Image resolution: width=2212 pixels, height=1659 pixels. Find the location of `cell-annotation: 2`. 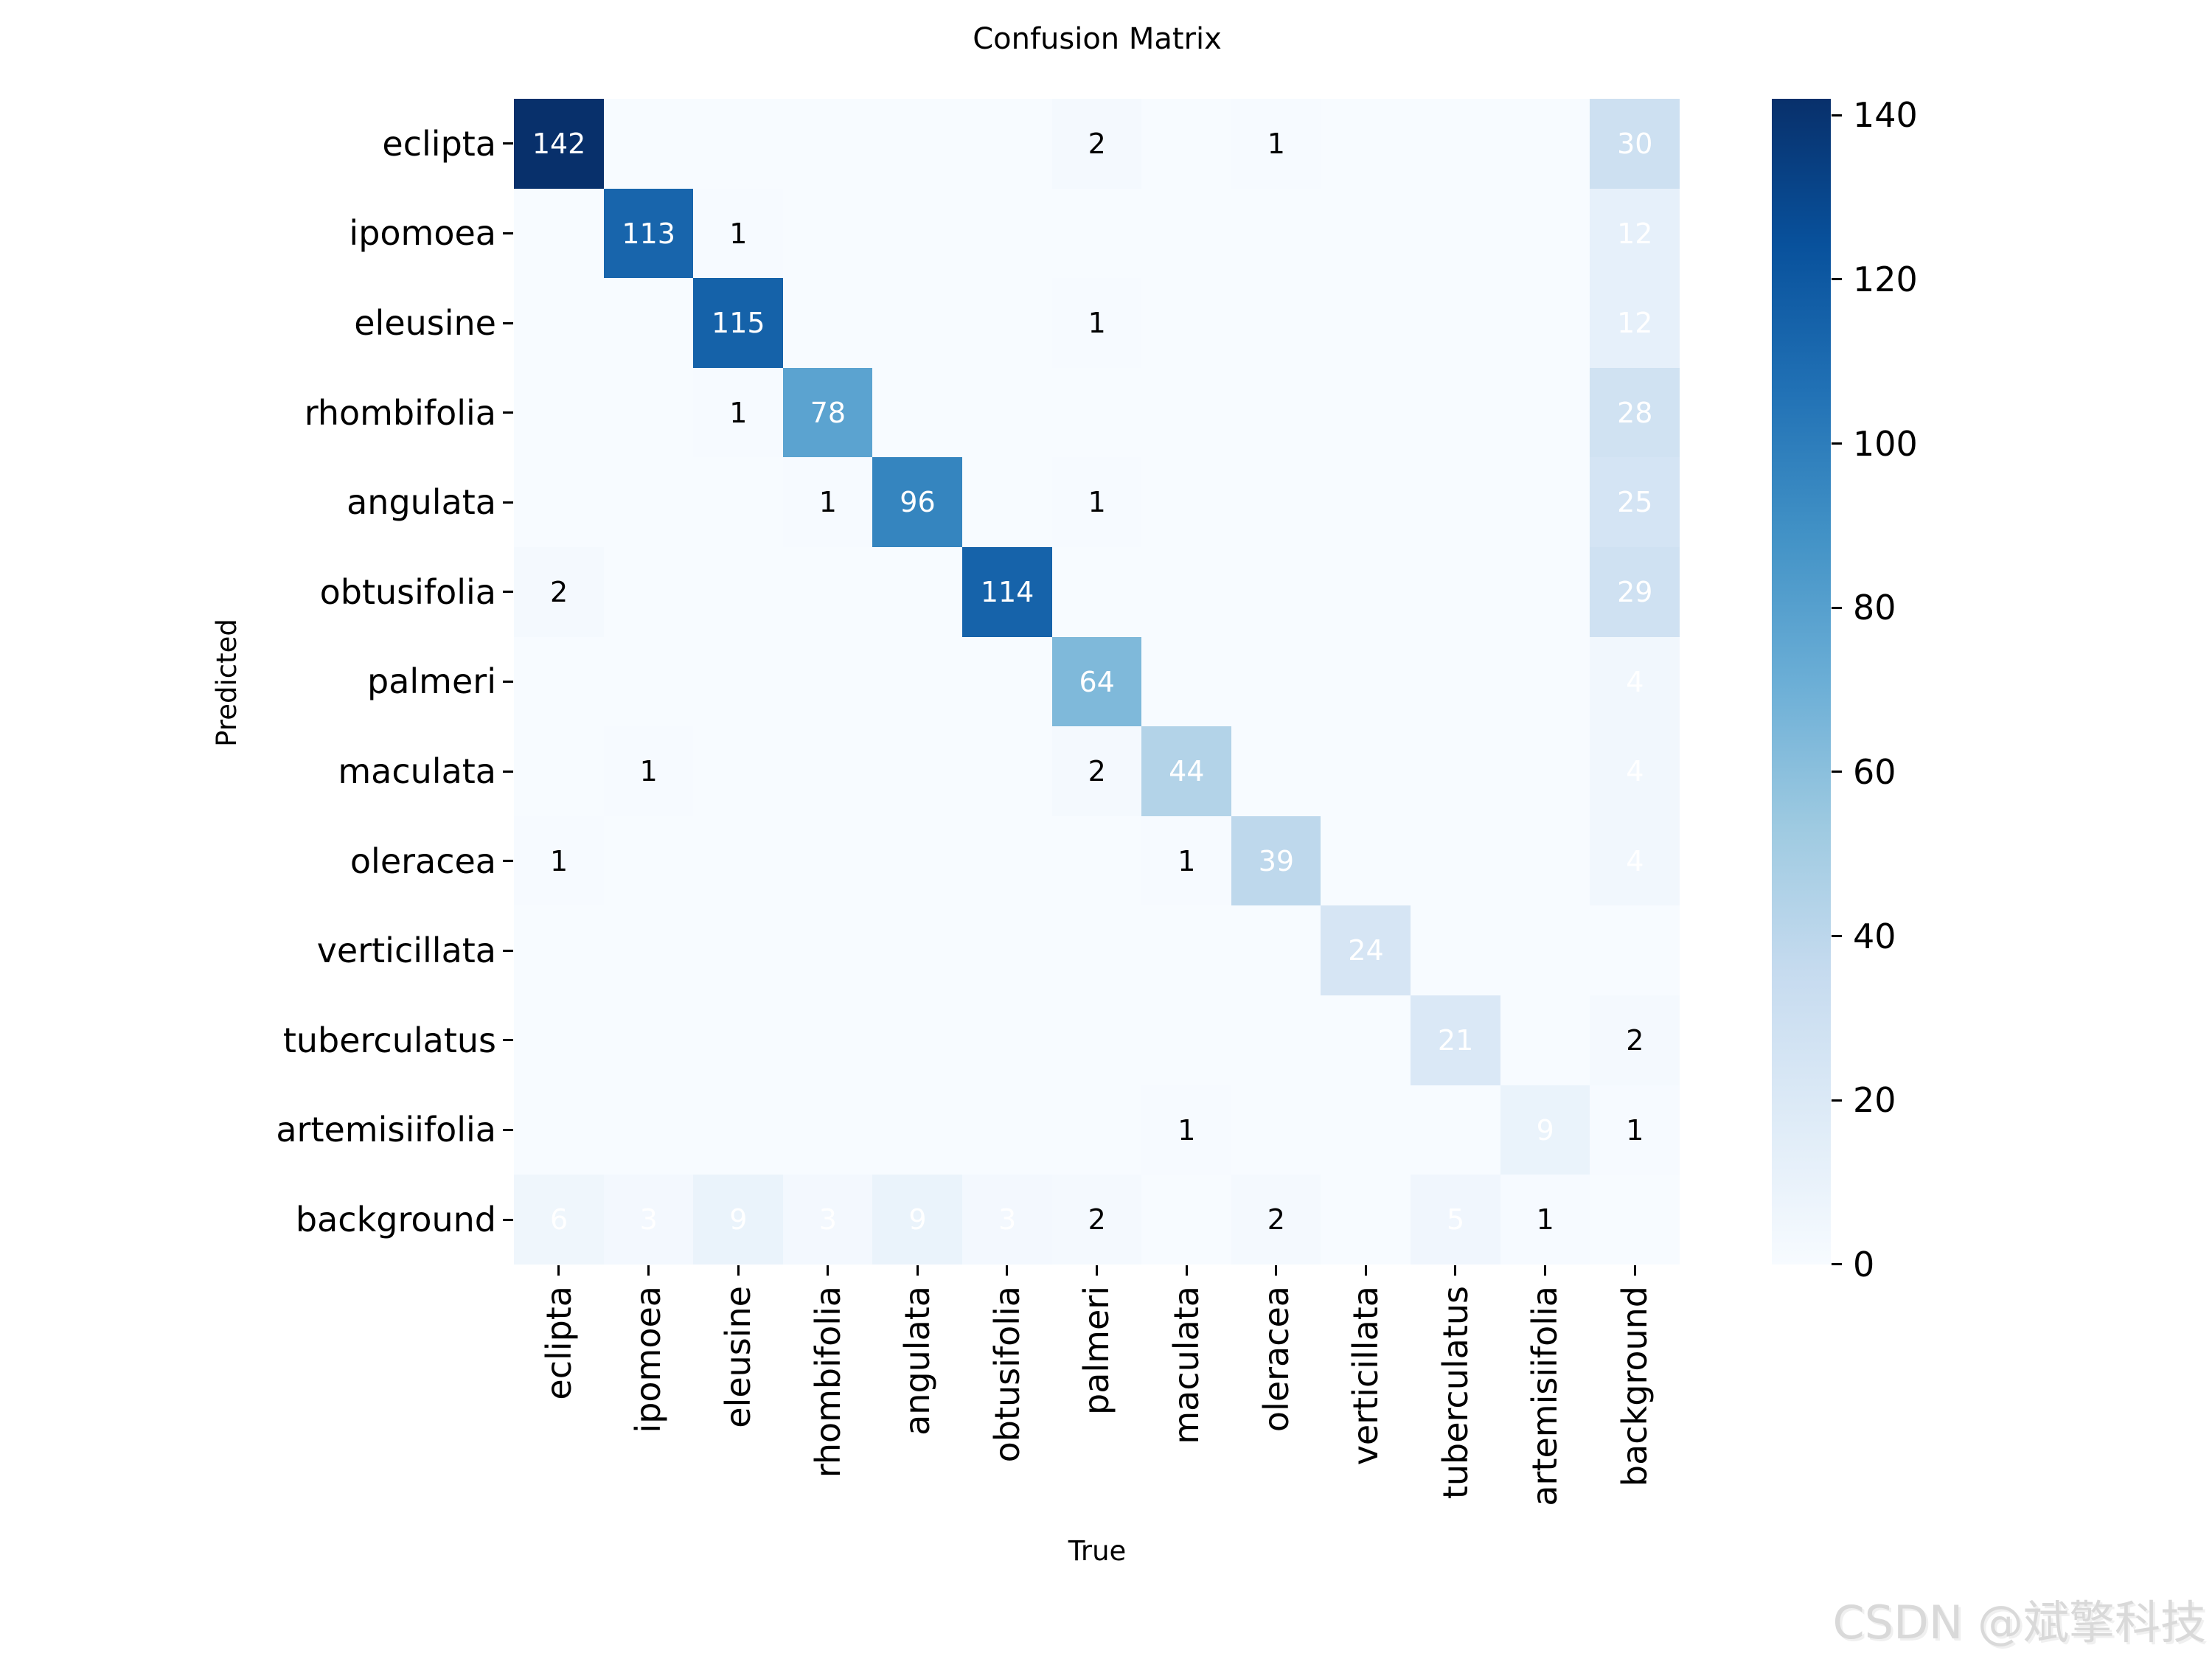

cell-annotation: 2 is located at coordinates (1097, 144).